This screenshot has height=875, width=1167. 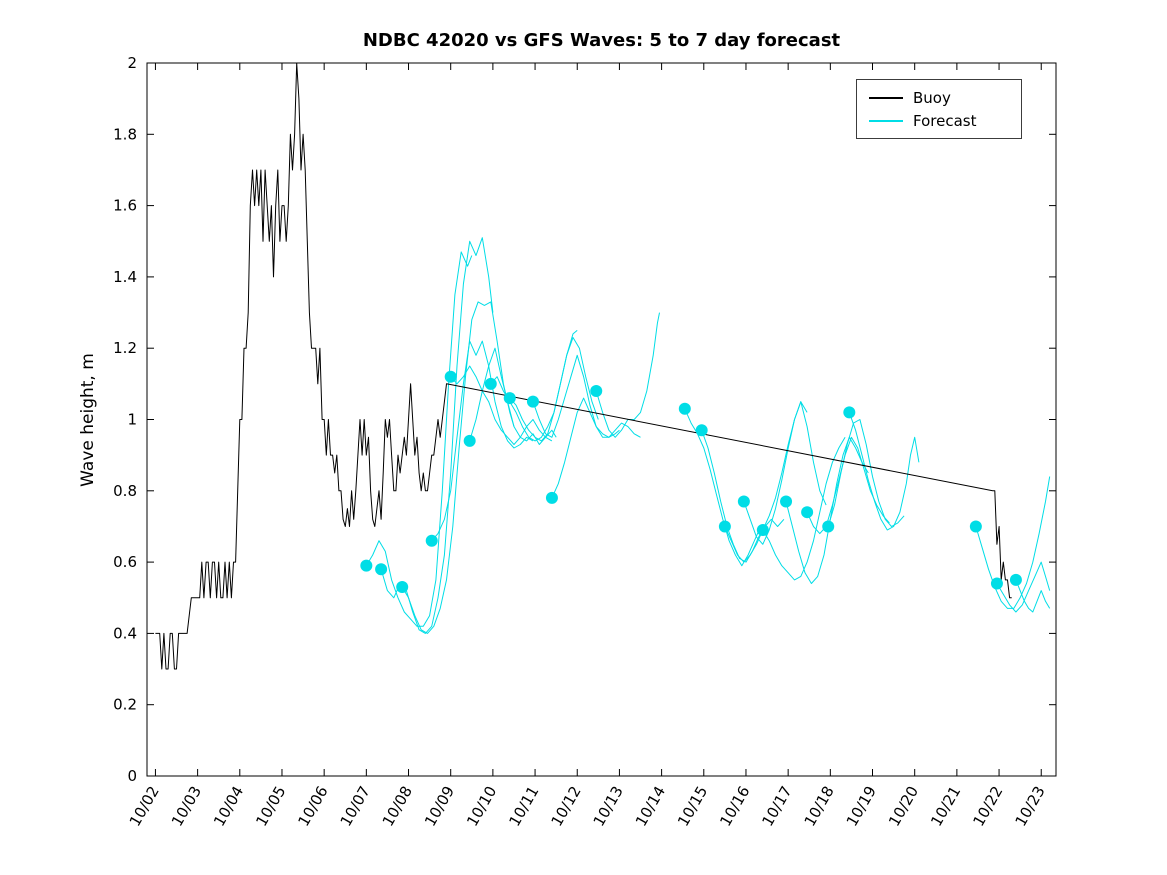 What do you see at coordinates (886, 97) in the screenshot?
I see `buoy-line-swatch` at bounding box center [886, 97].